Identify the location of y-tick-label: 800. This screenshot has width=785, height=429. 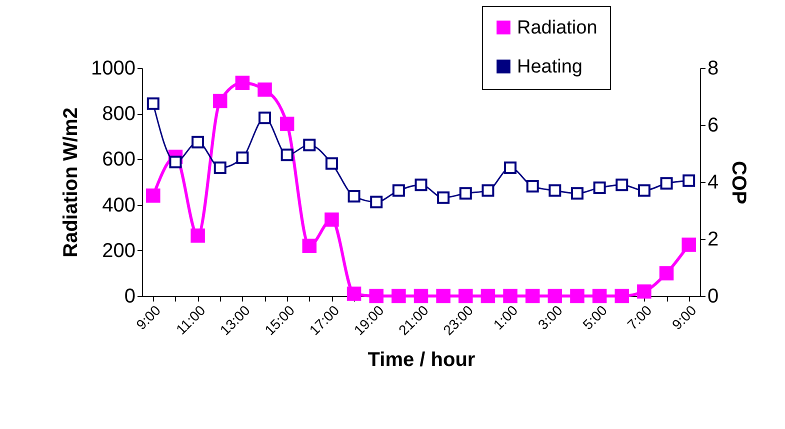
(119, 114).